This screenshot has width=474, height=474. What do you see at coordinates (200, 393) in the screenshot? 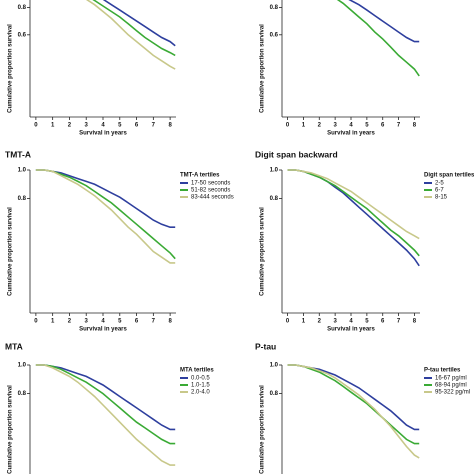
I see `legend-label: 2.0-4.0` at bounding box center [200, 393].